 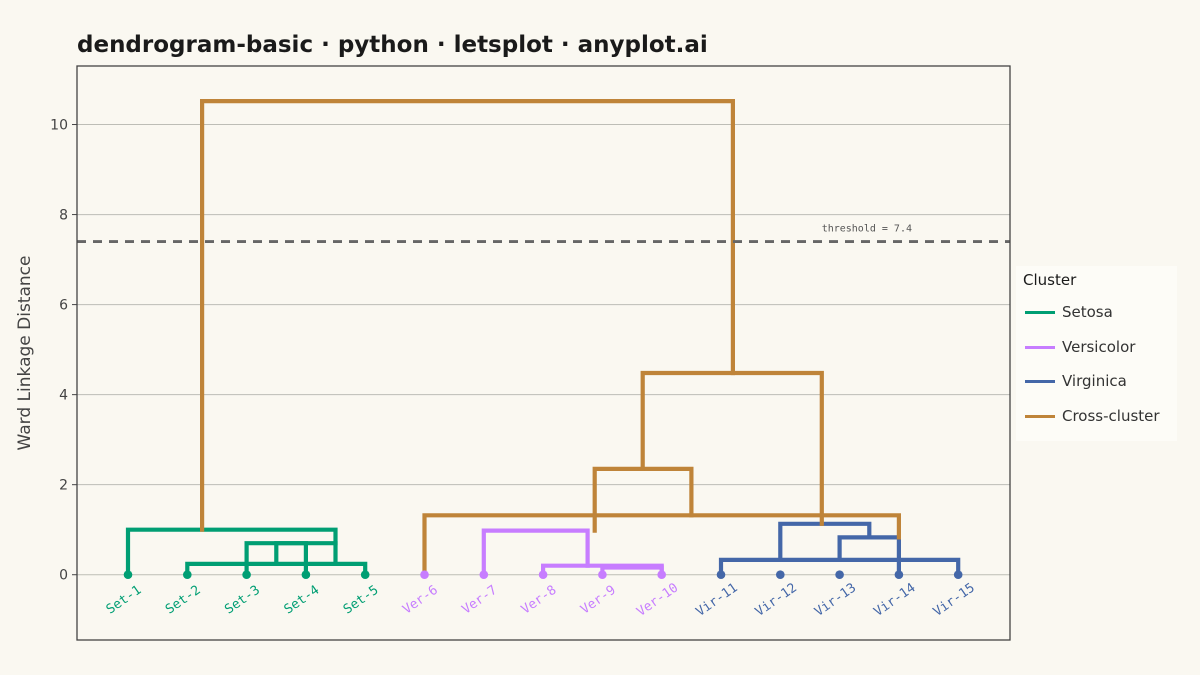 What do you see at coordinates (1111, 416) in the screenshot?
I see `legend-label-cross-cluster: Cross-cluster` at bounding box center [1111, 416].